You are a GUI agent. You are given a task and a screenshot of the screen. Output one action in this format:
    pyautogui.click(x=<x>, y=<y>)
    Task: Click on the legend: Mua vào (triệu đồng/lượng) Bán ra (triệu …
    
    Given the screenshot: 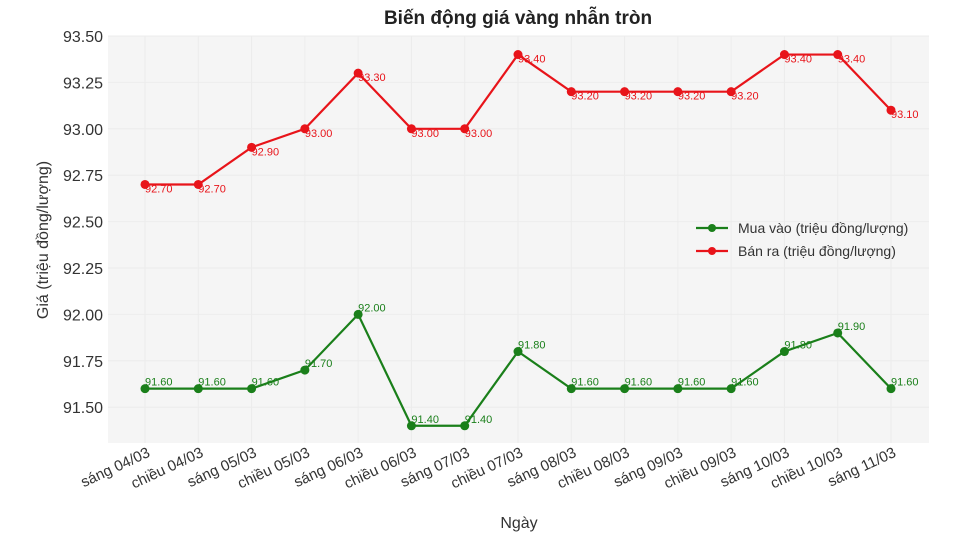 What is the action you would take?
    pyautogui.click(x=802, y=239)
    